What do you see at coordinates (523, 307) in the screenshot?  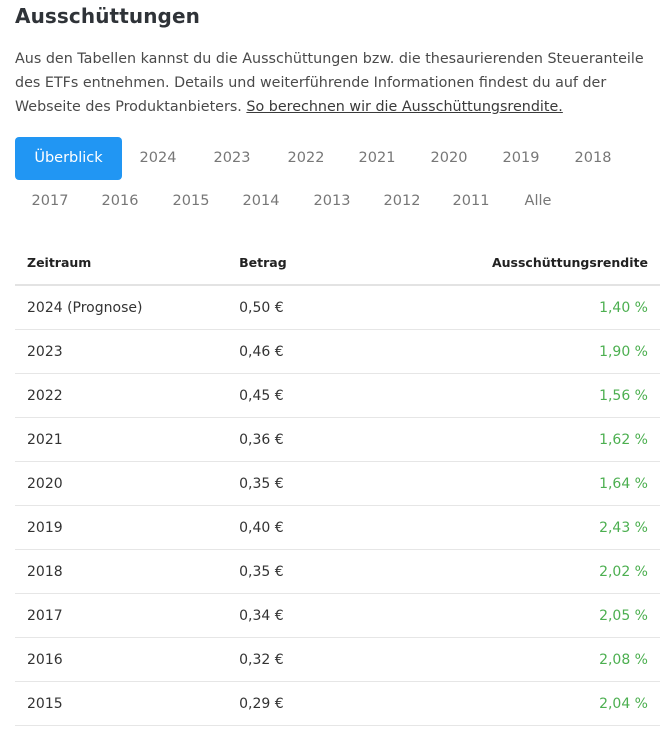 I see `cell-yield: 1,40 %` at bounding box center [523, 307].